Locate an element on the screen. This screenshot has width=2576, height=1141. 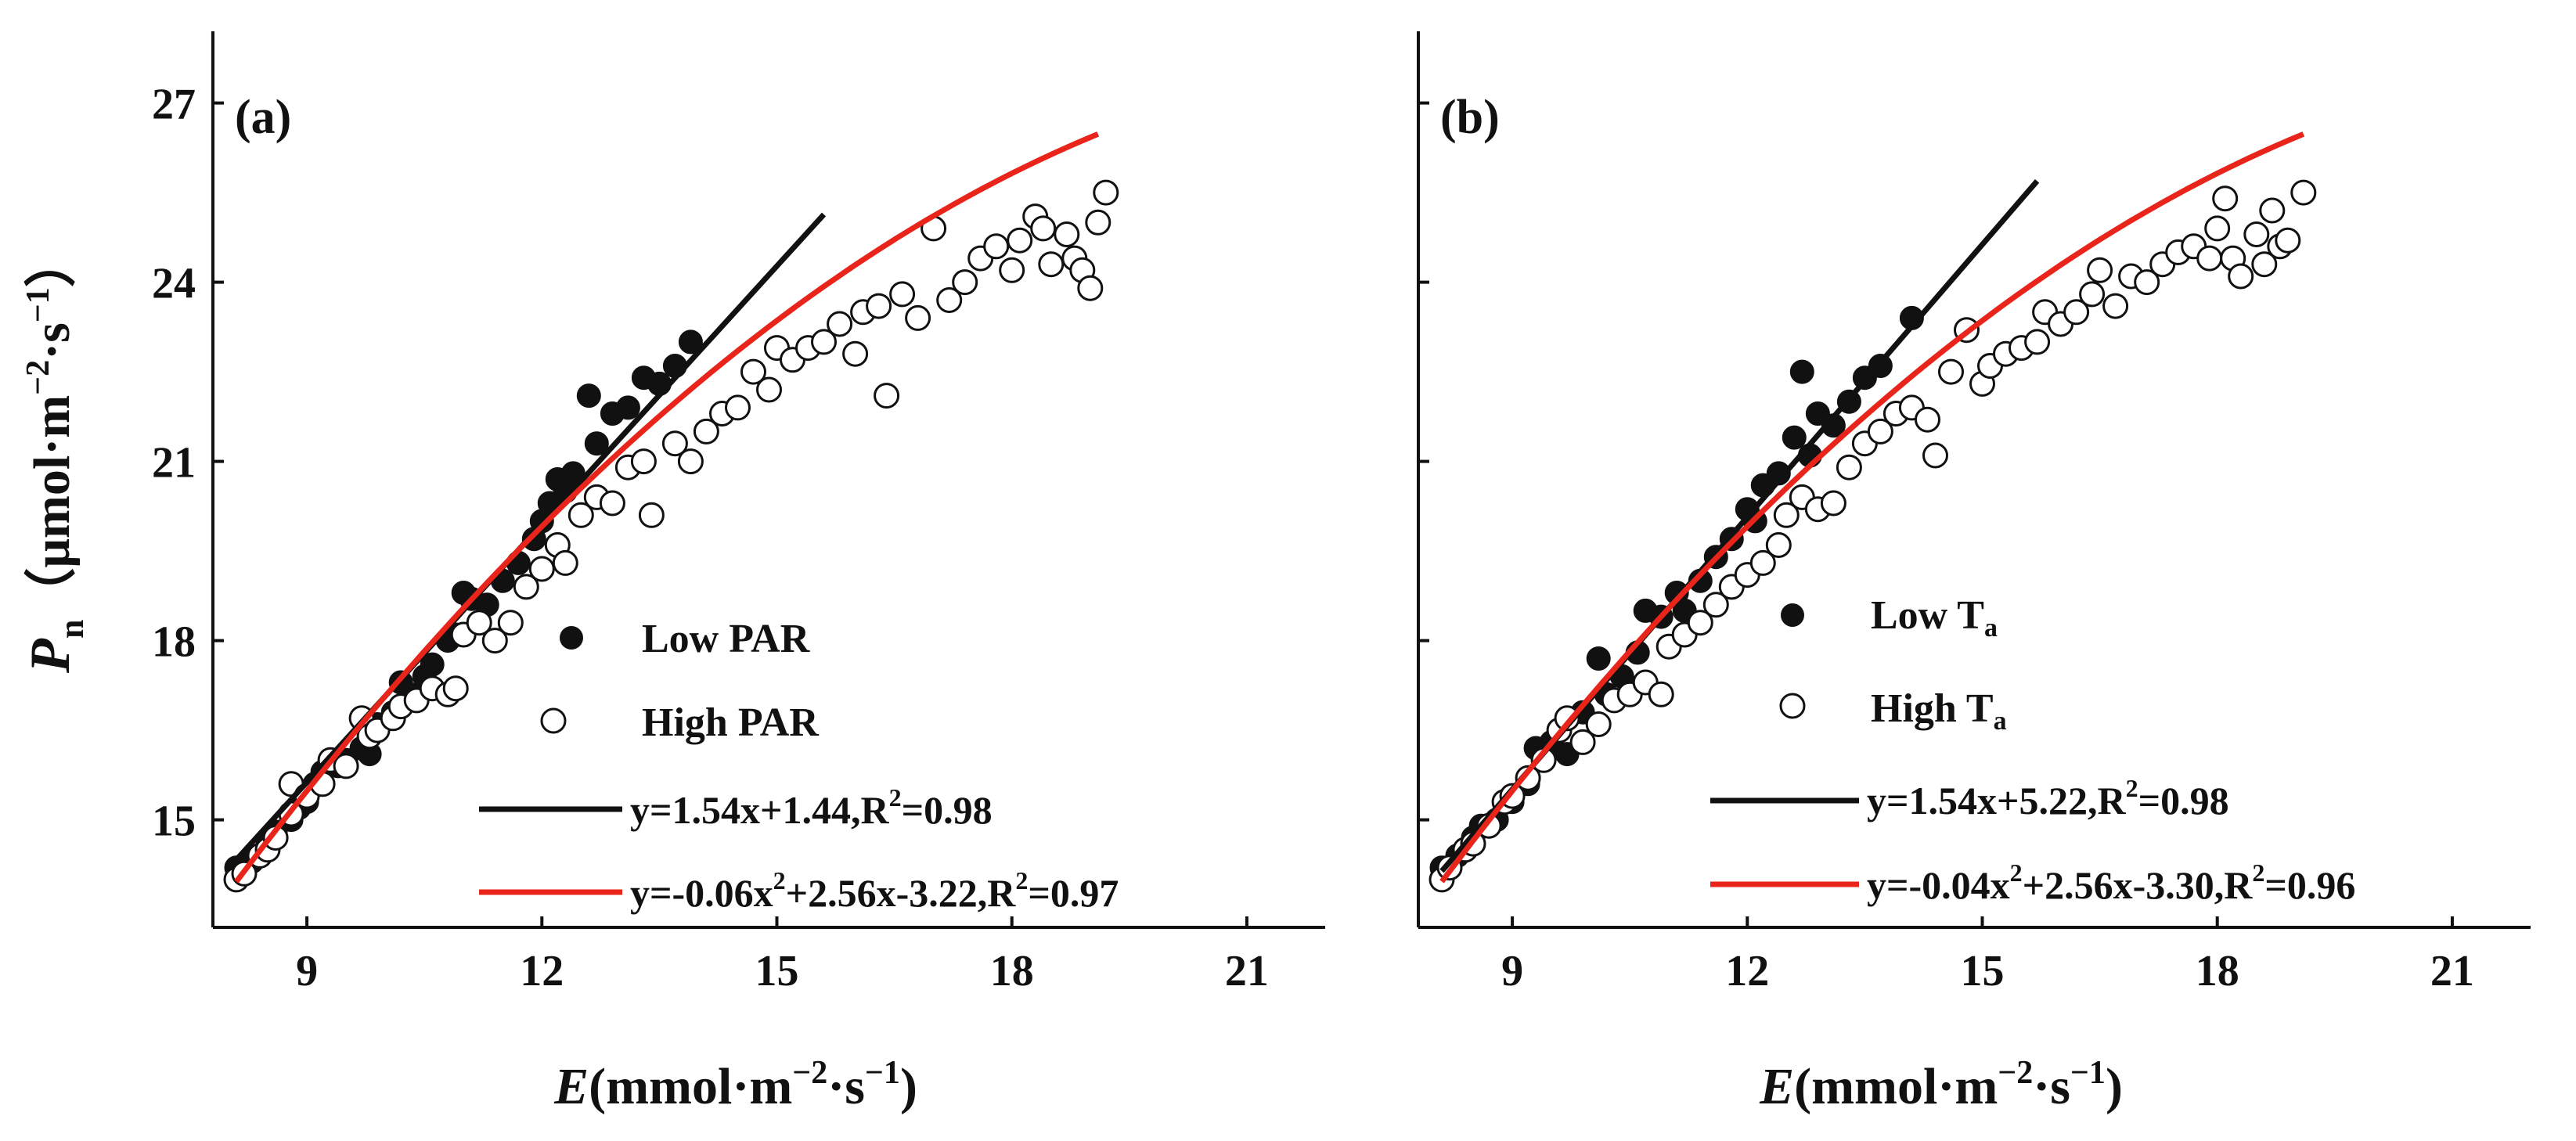
y-tick-labels: 15 18 21 24 27 is located at coordinates (174, 463).